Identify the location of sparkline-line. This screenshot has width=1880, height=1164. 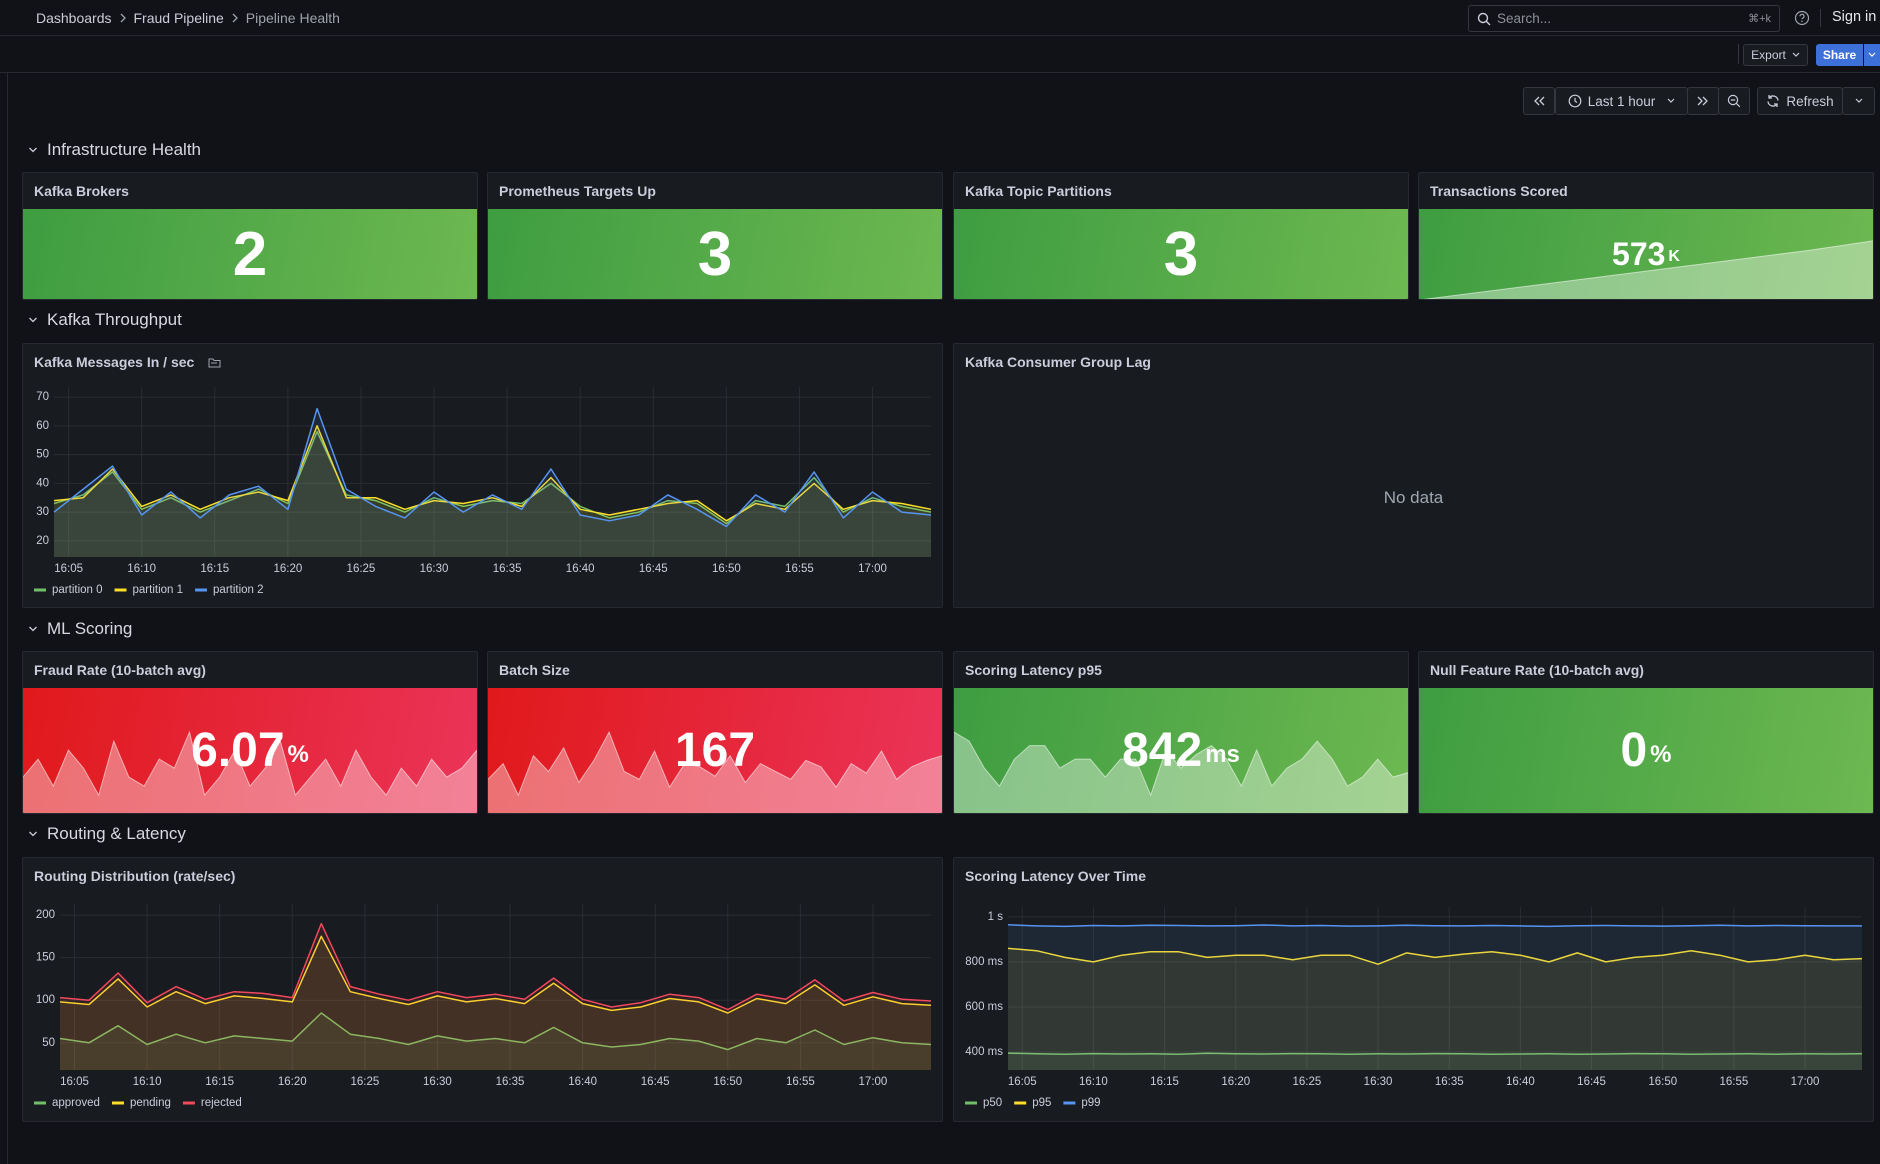
(715, 763).